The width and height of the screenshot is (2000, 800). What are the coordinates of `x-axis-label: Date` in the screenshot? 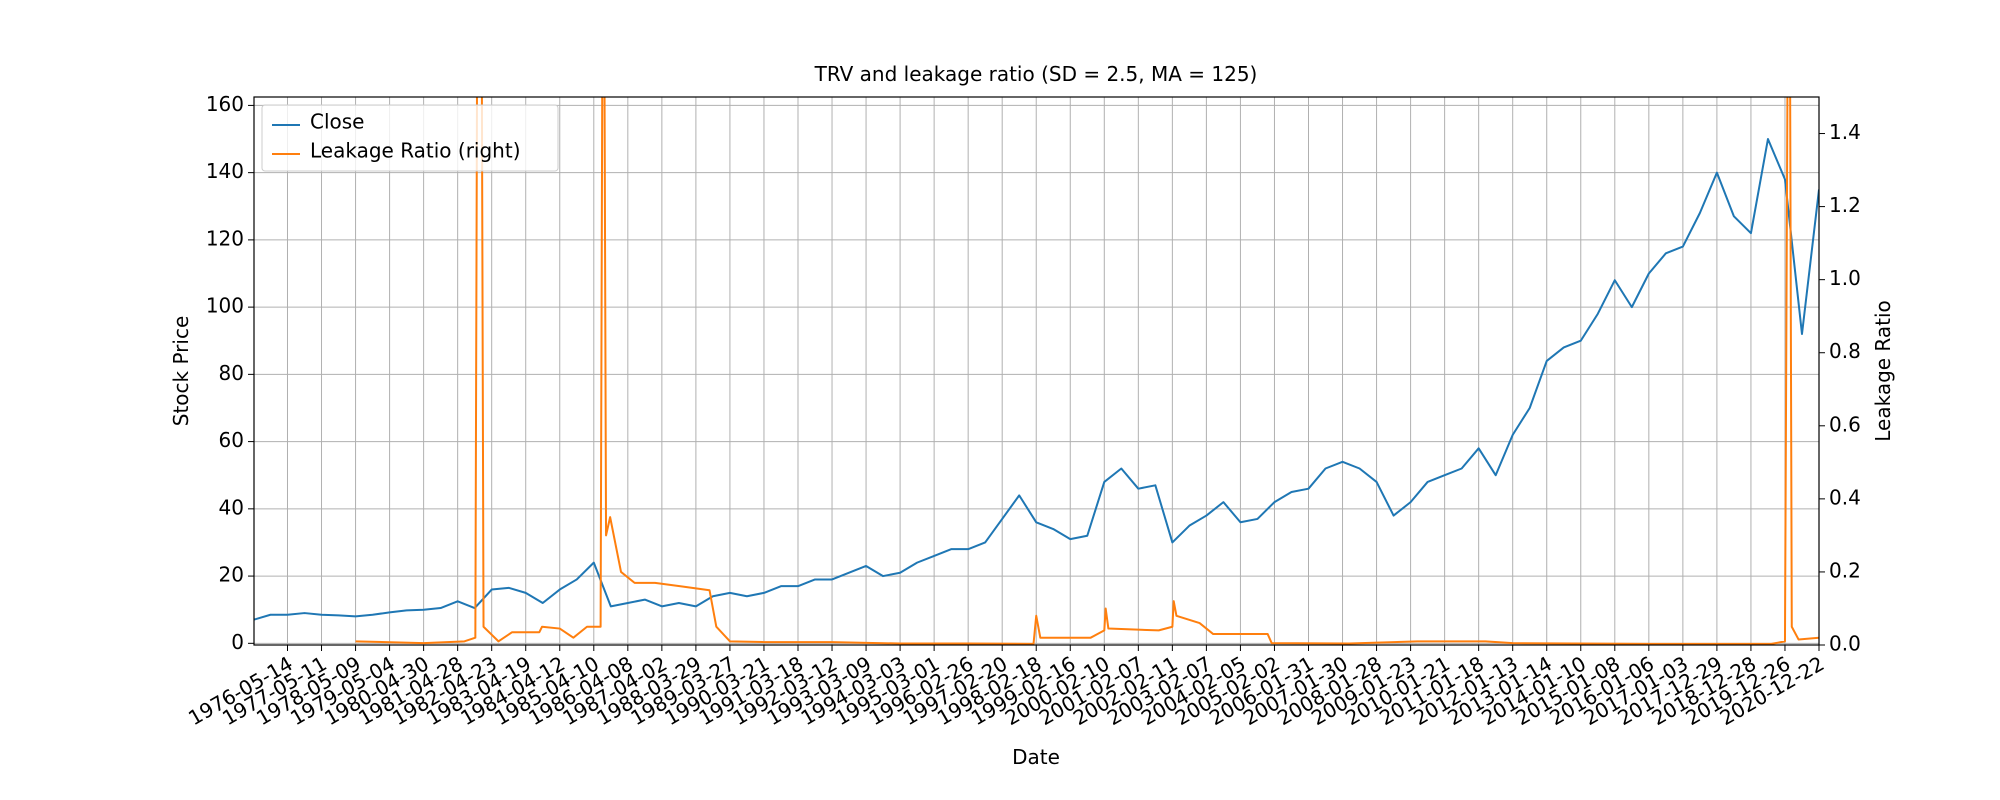 It's located at (1036, 757).